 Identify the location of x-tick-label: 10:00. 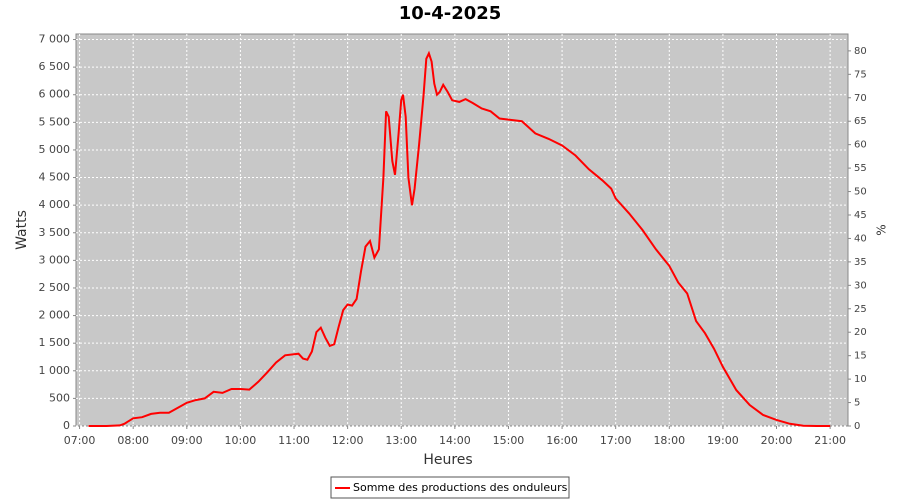
(241, 440).